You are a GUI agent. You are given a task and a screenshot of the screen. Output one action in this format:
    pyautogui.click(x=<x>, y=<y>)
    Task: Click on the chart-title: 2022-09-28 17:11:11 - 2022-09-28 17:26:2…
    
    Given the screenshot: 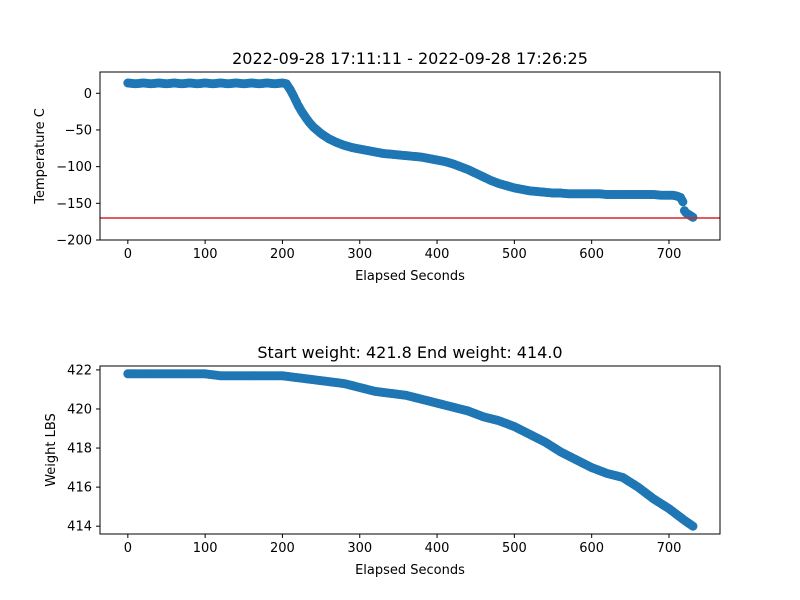 What is the action you would take?
    pyautogui.click(x=410, y=58)
    